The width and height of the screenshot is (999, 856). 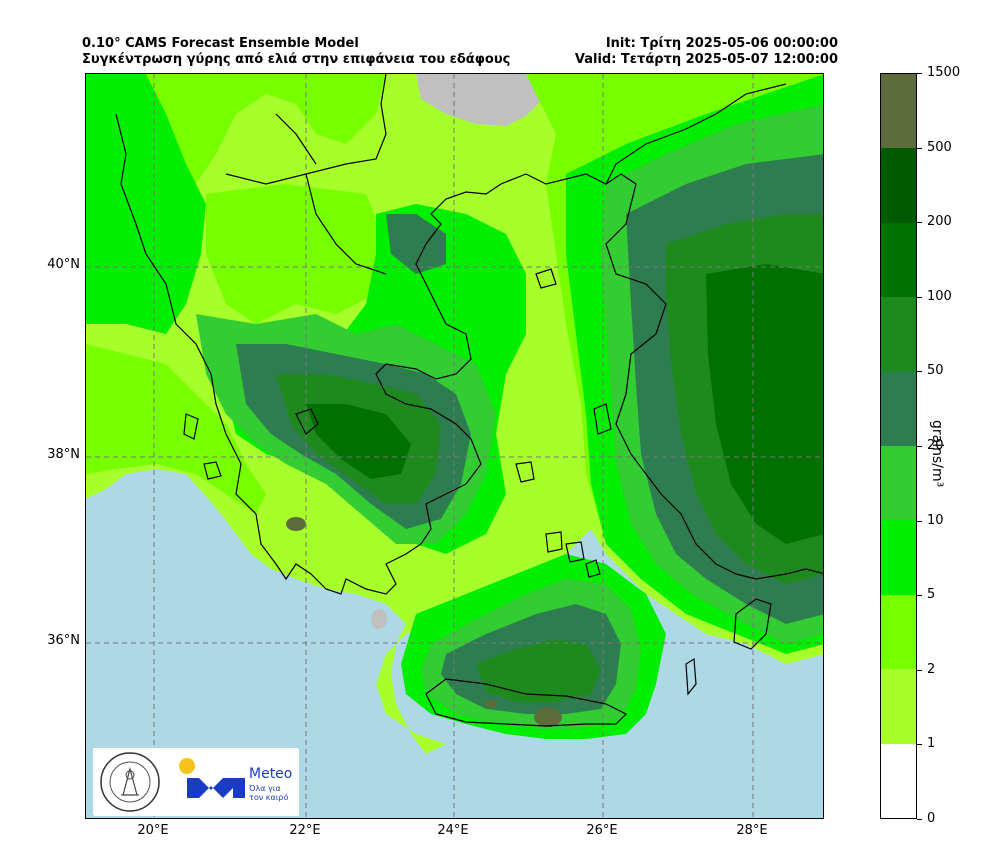 I want to click on nodata-island, so click(x=379, y=619).